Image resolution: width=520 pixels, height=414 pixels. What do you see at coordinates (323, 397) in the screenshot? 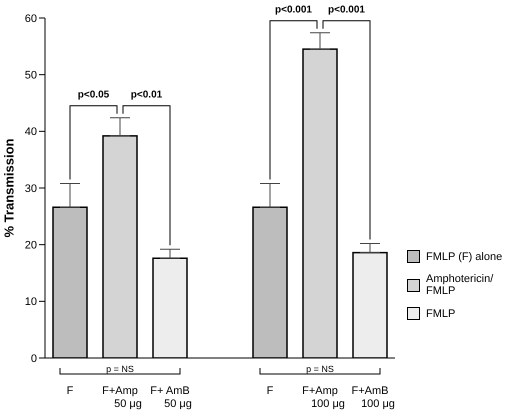
I see `x-tick-label: F+Amp 100 μg` at bounding box center [323, 397].